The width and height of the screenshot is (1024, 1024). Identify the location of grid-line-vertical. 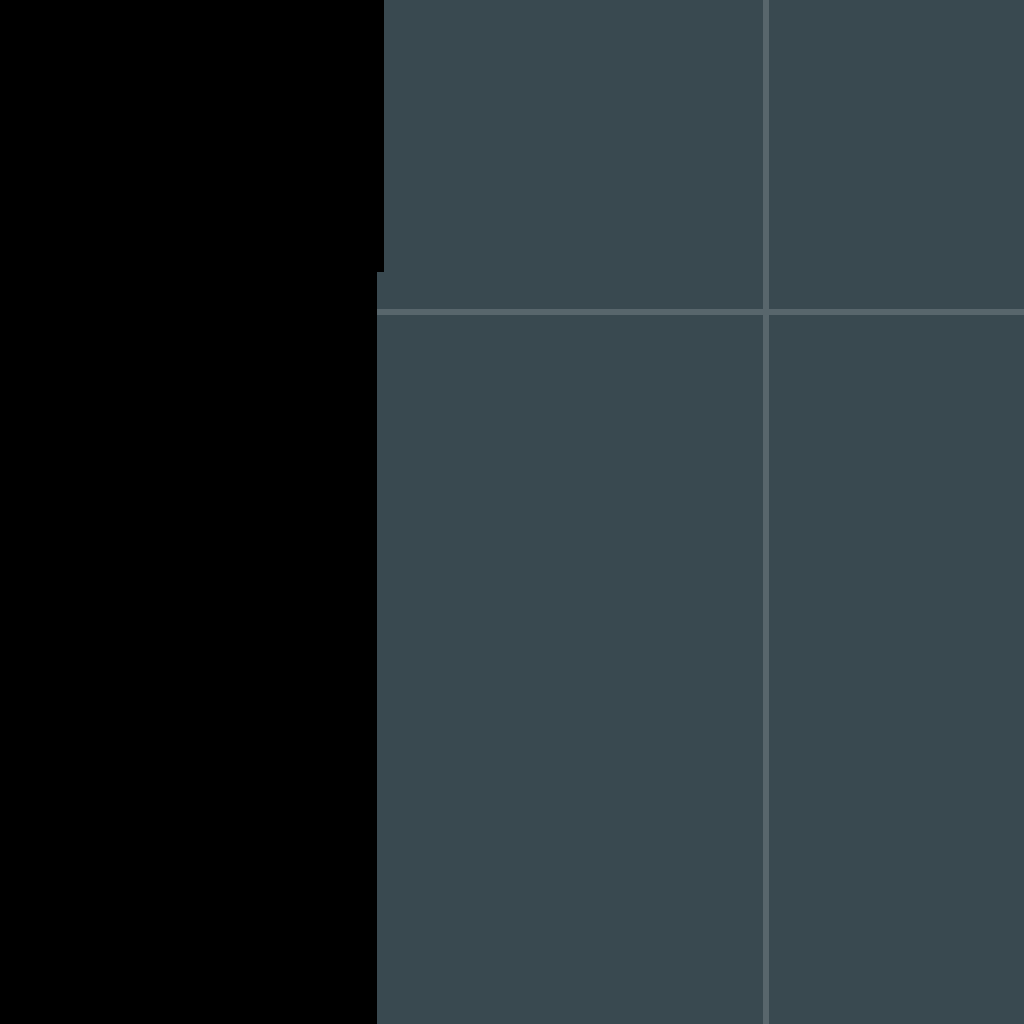
(766, 512).